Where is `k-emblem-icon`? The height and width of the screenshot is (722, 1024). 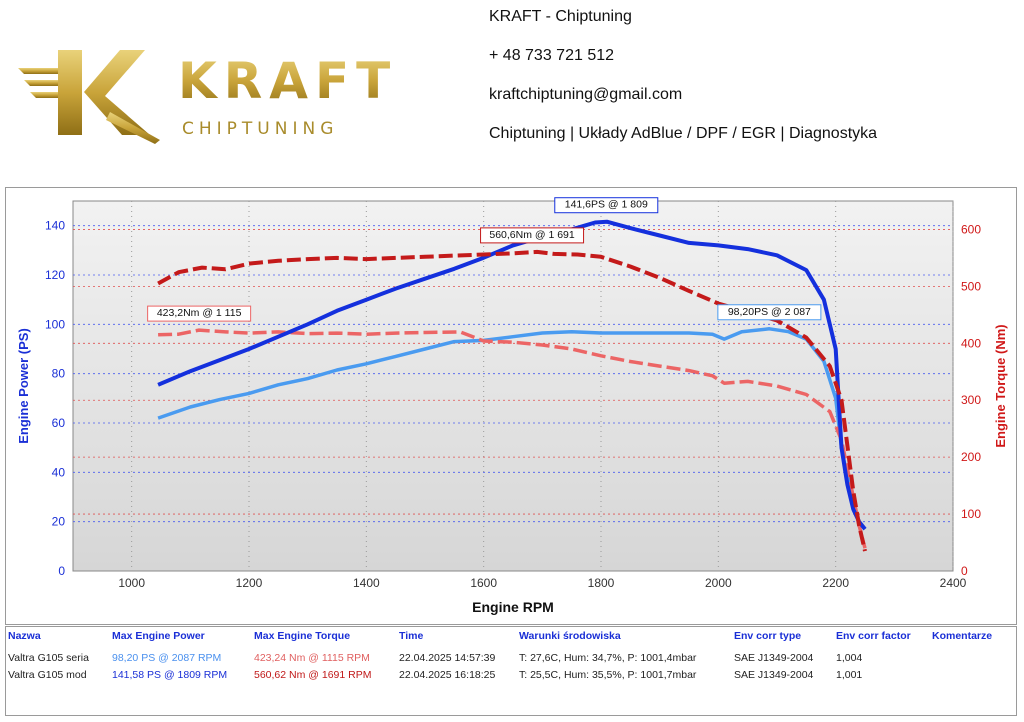 k-emblem-icon is located at coordinates (89, 97).